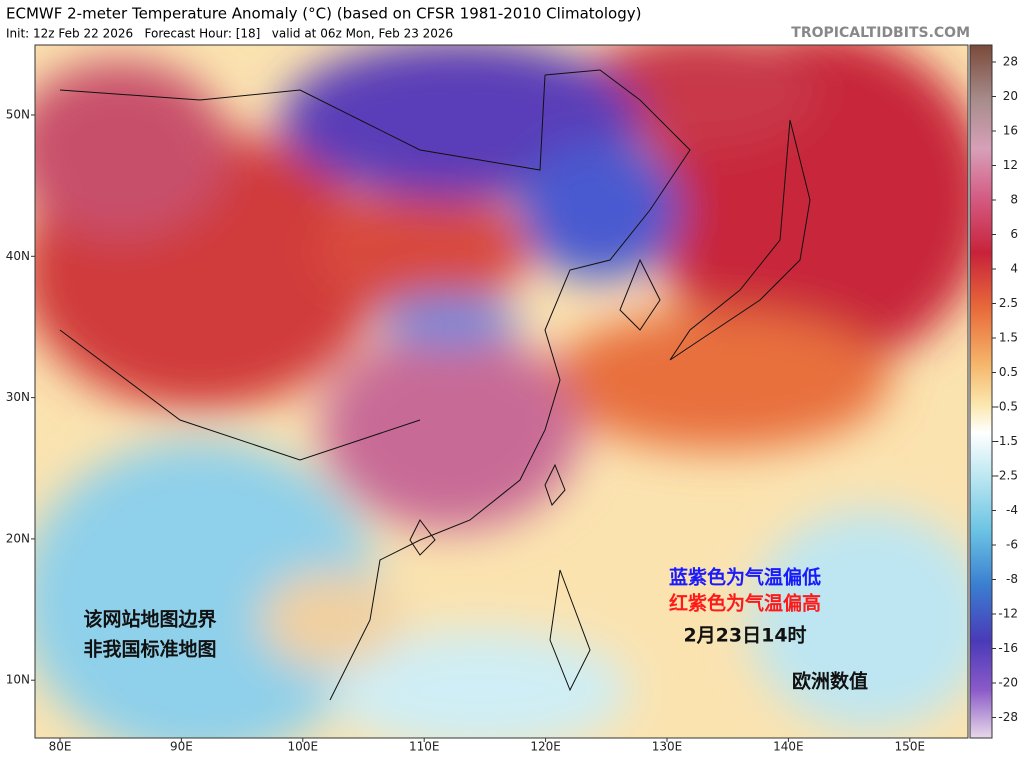 This screenshot has width=1024, height=760. Describe the element at coordinates (1012, 510) in the screenshot. I see `colorbar-label: -4` at that location.